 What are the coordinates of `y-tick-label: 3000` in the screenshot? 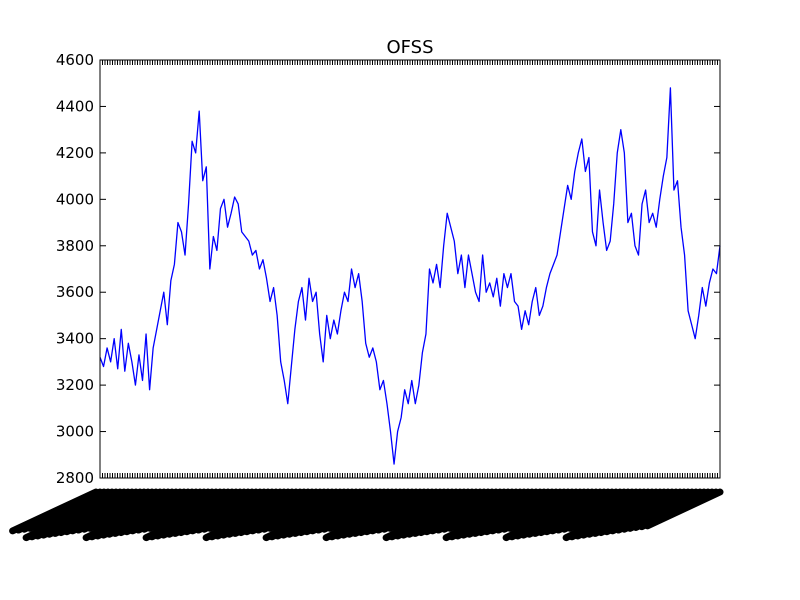 It's located at (75, 432).